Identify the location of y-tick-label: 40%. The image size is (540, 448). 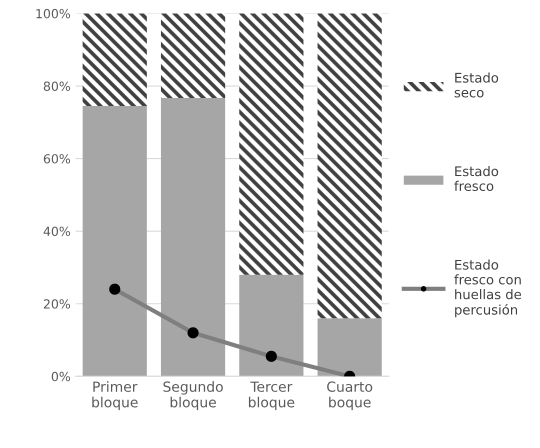
(57, 231).